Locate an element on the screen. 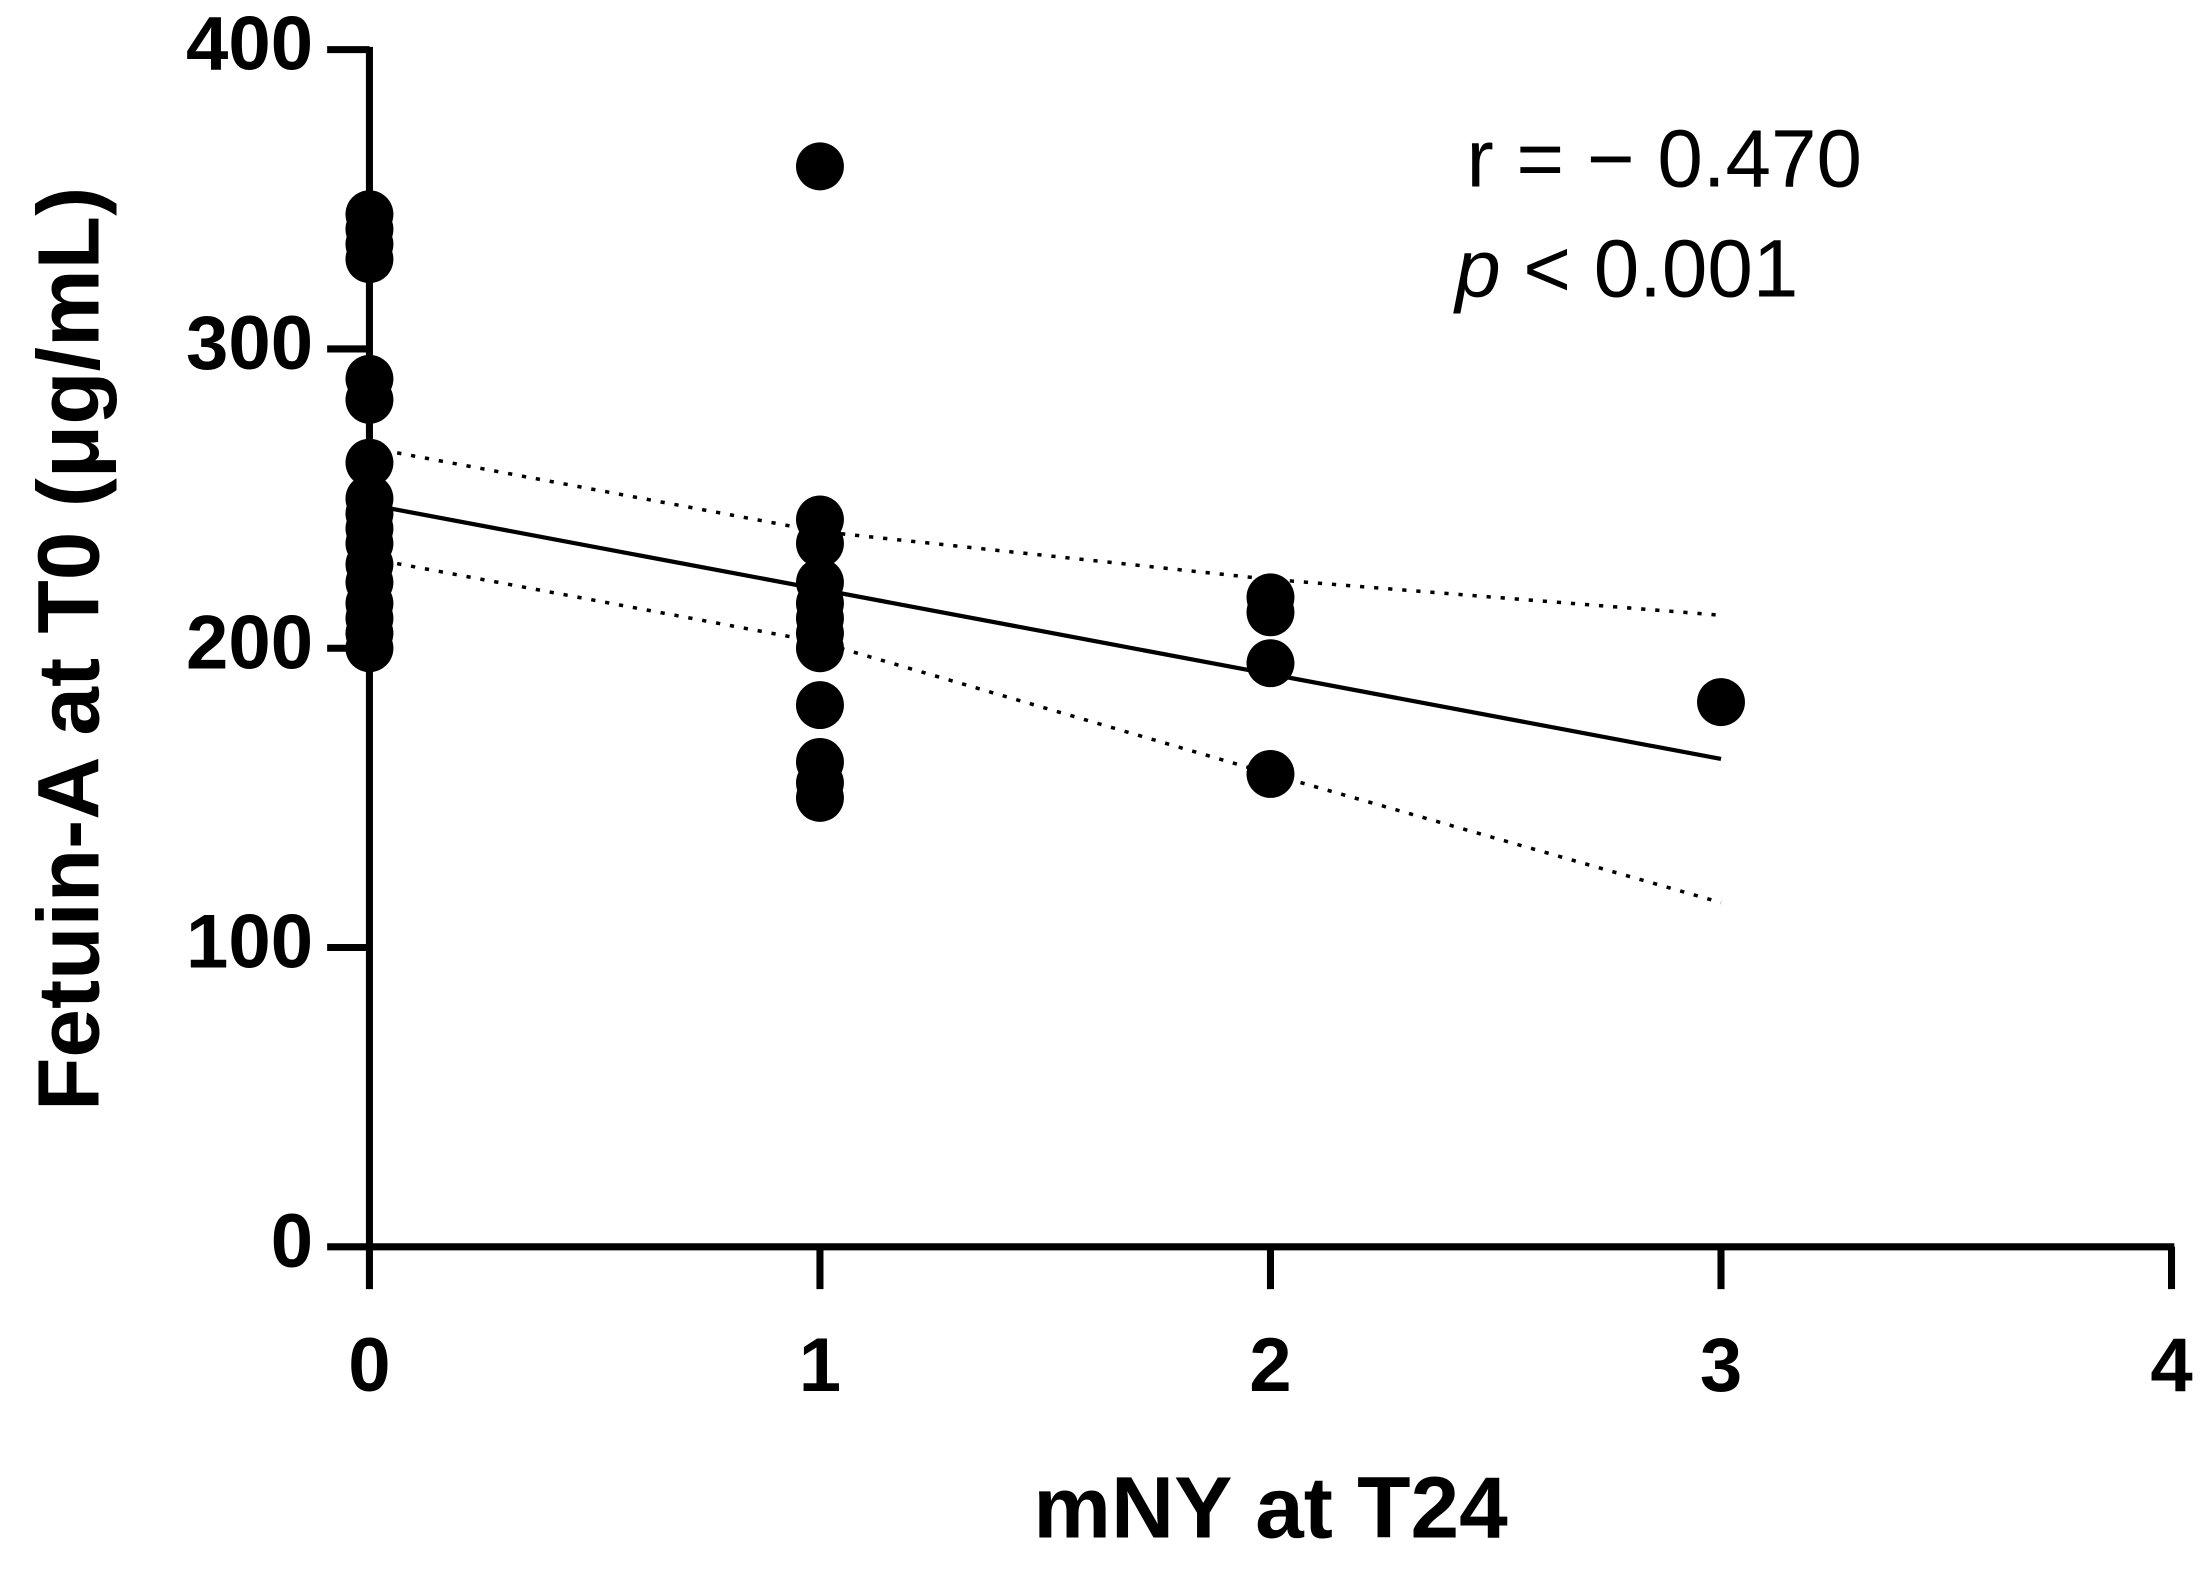  ci-lower-line is located at coordinates (1045, 730).